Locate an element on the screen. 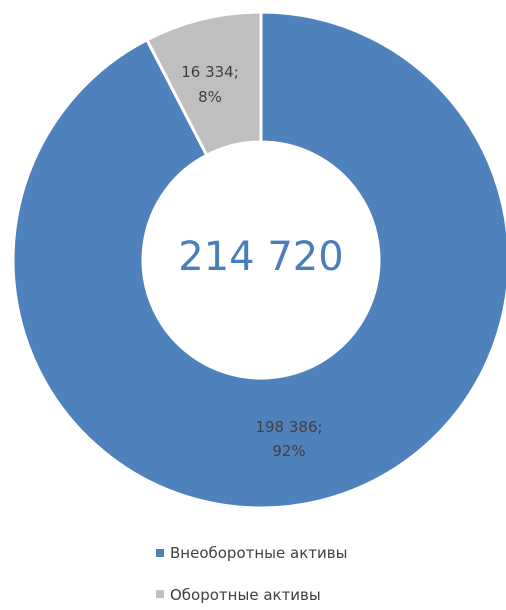 Image resolution: width=506 pixels, height=610 pixels. center-total-label: 214 720 is located at coordinates (260, 257).